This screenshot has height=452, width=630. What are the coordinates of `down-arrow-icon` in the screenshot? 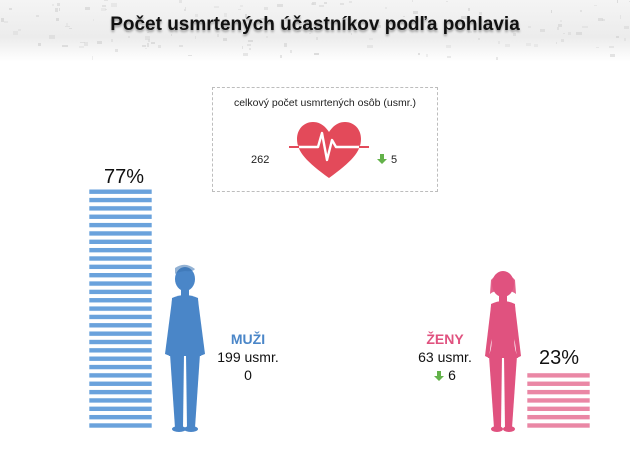 It's located at (382, 159).